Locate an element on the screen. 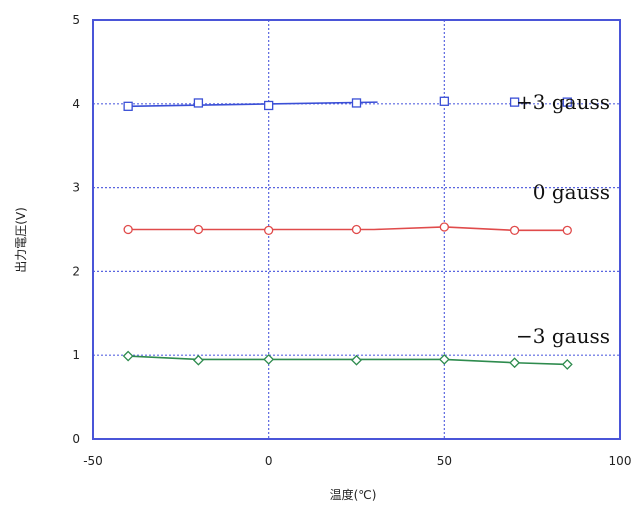 The width and height of the screenshot is (633, 511). x-axis-title: 温度(℃) is located at coordinates (353, 494).